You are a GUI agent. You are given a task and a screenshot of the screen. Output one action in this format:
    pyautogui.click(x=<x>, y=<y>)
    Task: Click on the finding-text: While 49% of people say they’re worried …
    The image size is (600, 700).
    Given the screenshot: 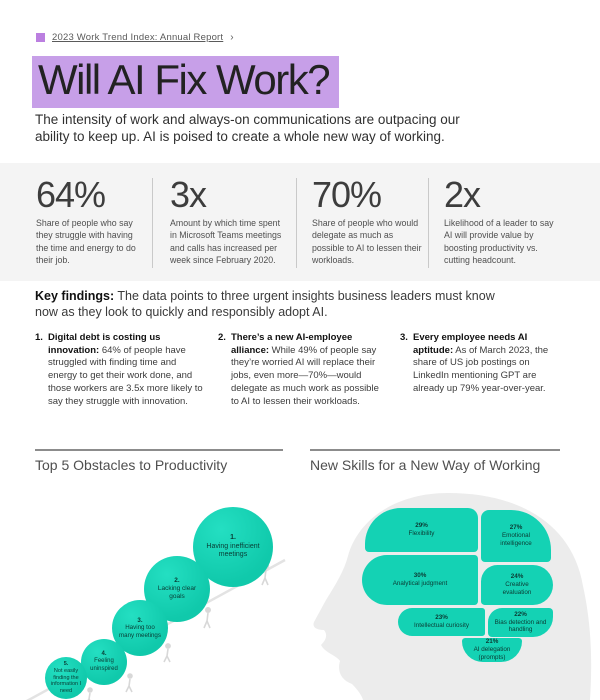 What is the action you would take?
    pyautogui.click(x=305, y=375)
    